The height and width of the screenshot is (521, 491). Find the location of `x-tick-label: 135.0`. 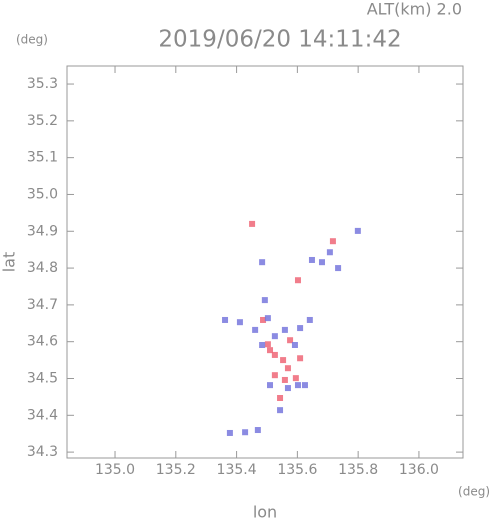

x-tick-label: 135.0 is located at coordinates (115, 470).